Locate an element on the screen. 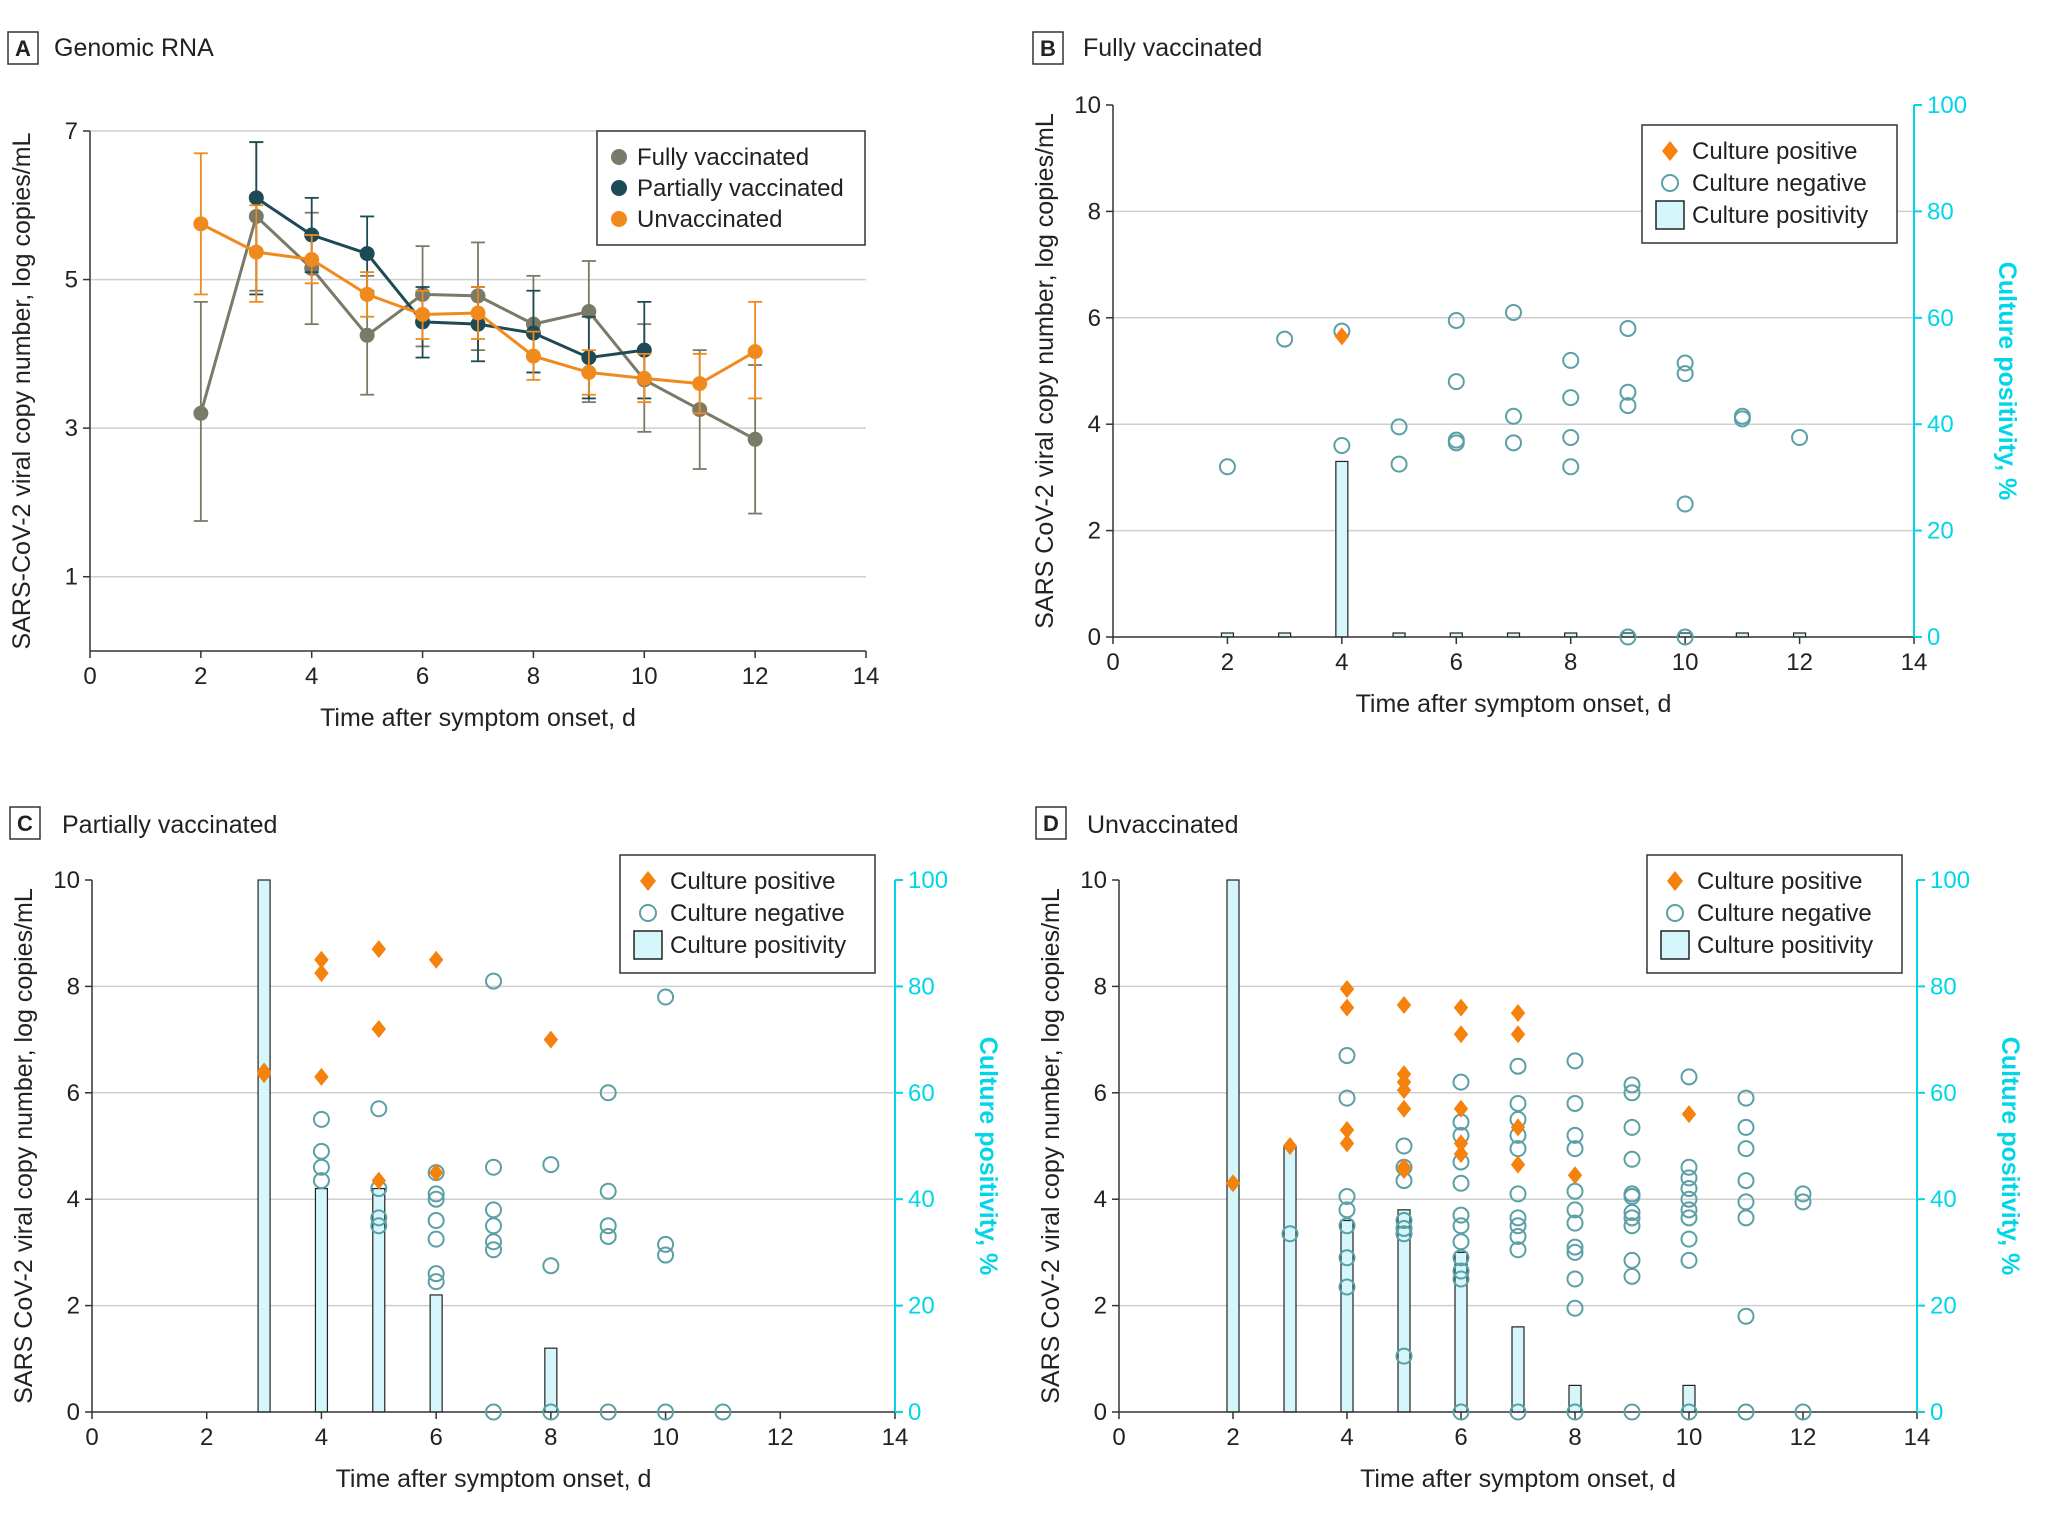 This screenshot has height=1526, width=2048. series-unvaccinated is located at coordinates (478, 283).